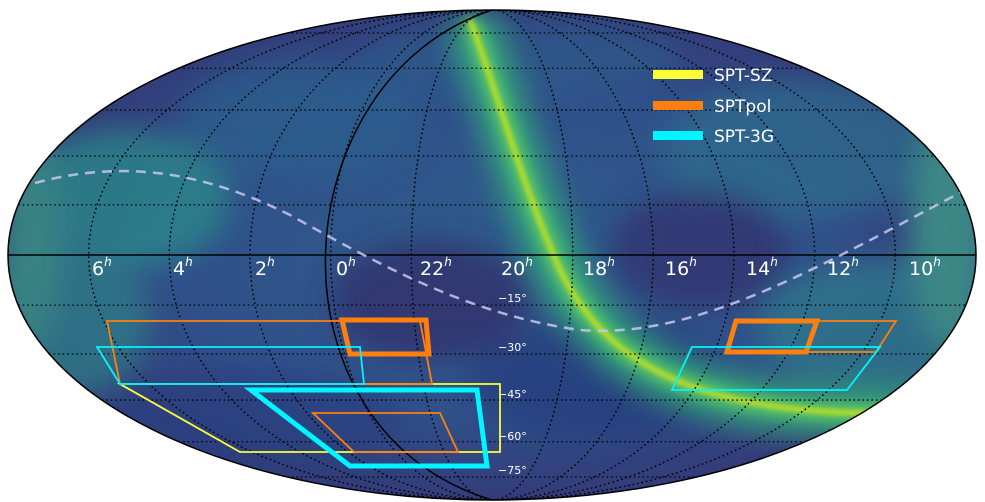 The height and width of the screenshot is (502, 985). Describe the element at coordinates (512, 394) in the screenshot. I see `dec-label: −45°` at that location.